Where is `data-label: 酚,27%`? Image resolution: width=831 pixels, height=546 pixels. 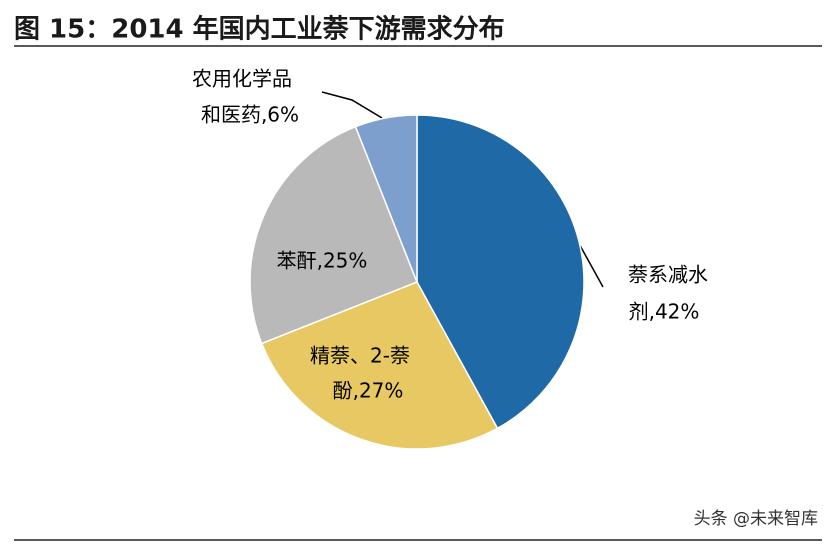
data-label: 酚,27% is located at coordinates (368, 391).